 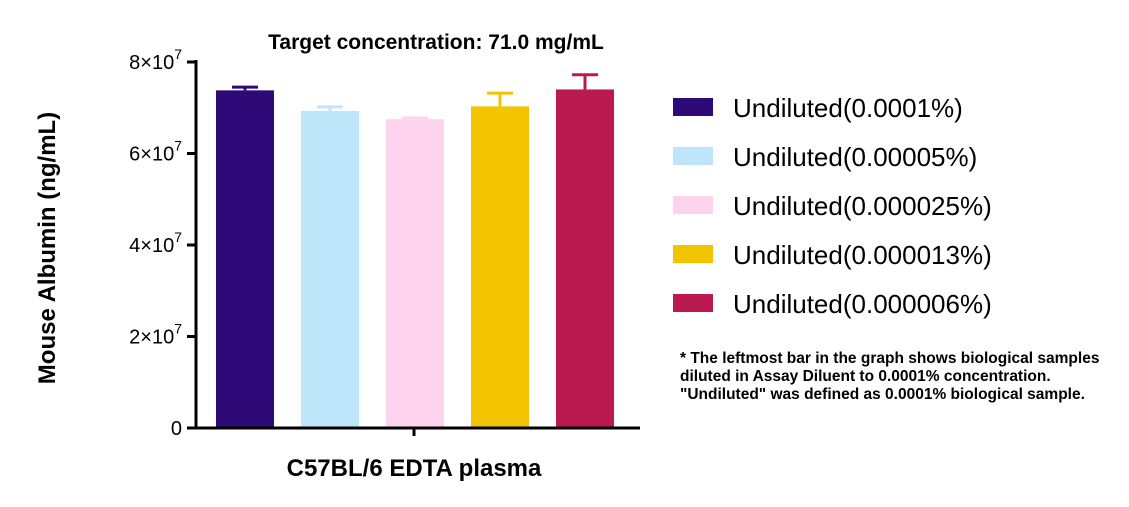 I want to click on y-tick-label-0: 0, so click(x=176, y=429).